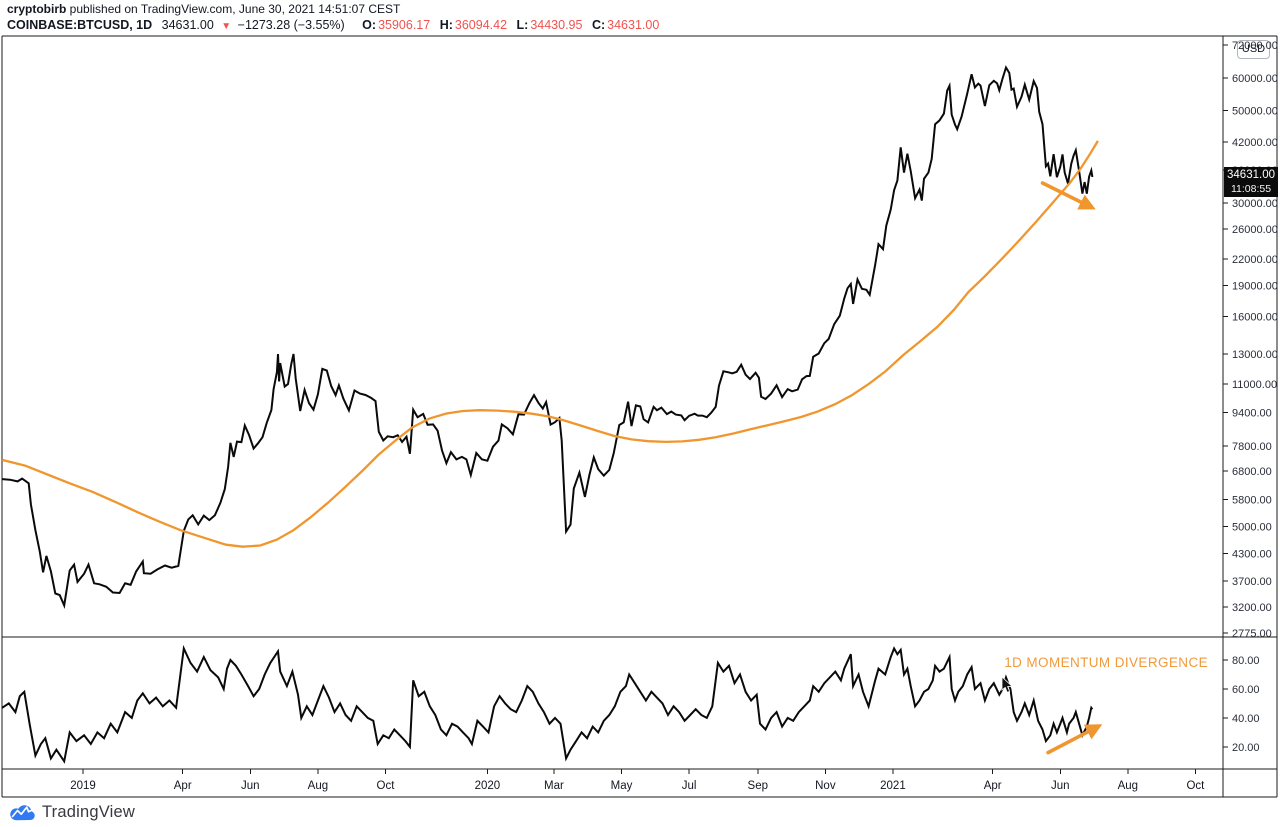  I want to click on svg-text: Jul, so click(689, 786).